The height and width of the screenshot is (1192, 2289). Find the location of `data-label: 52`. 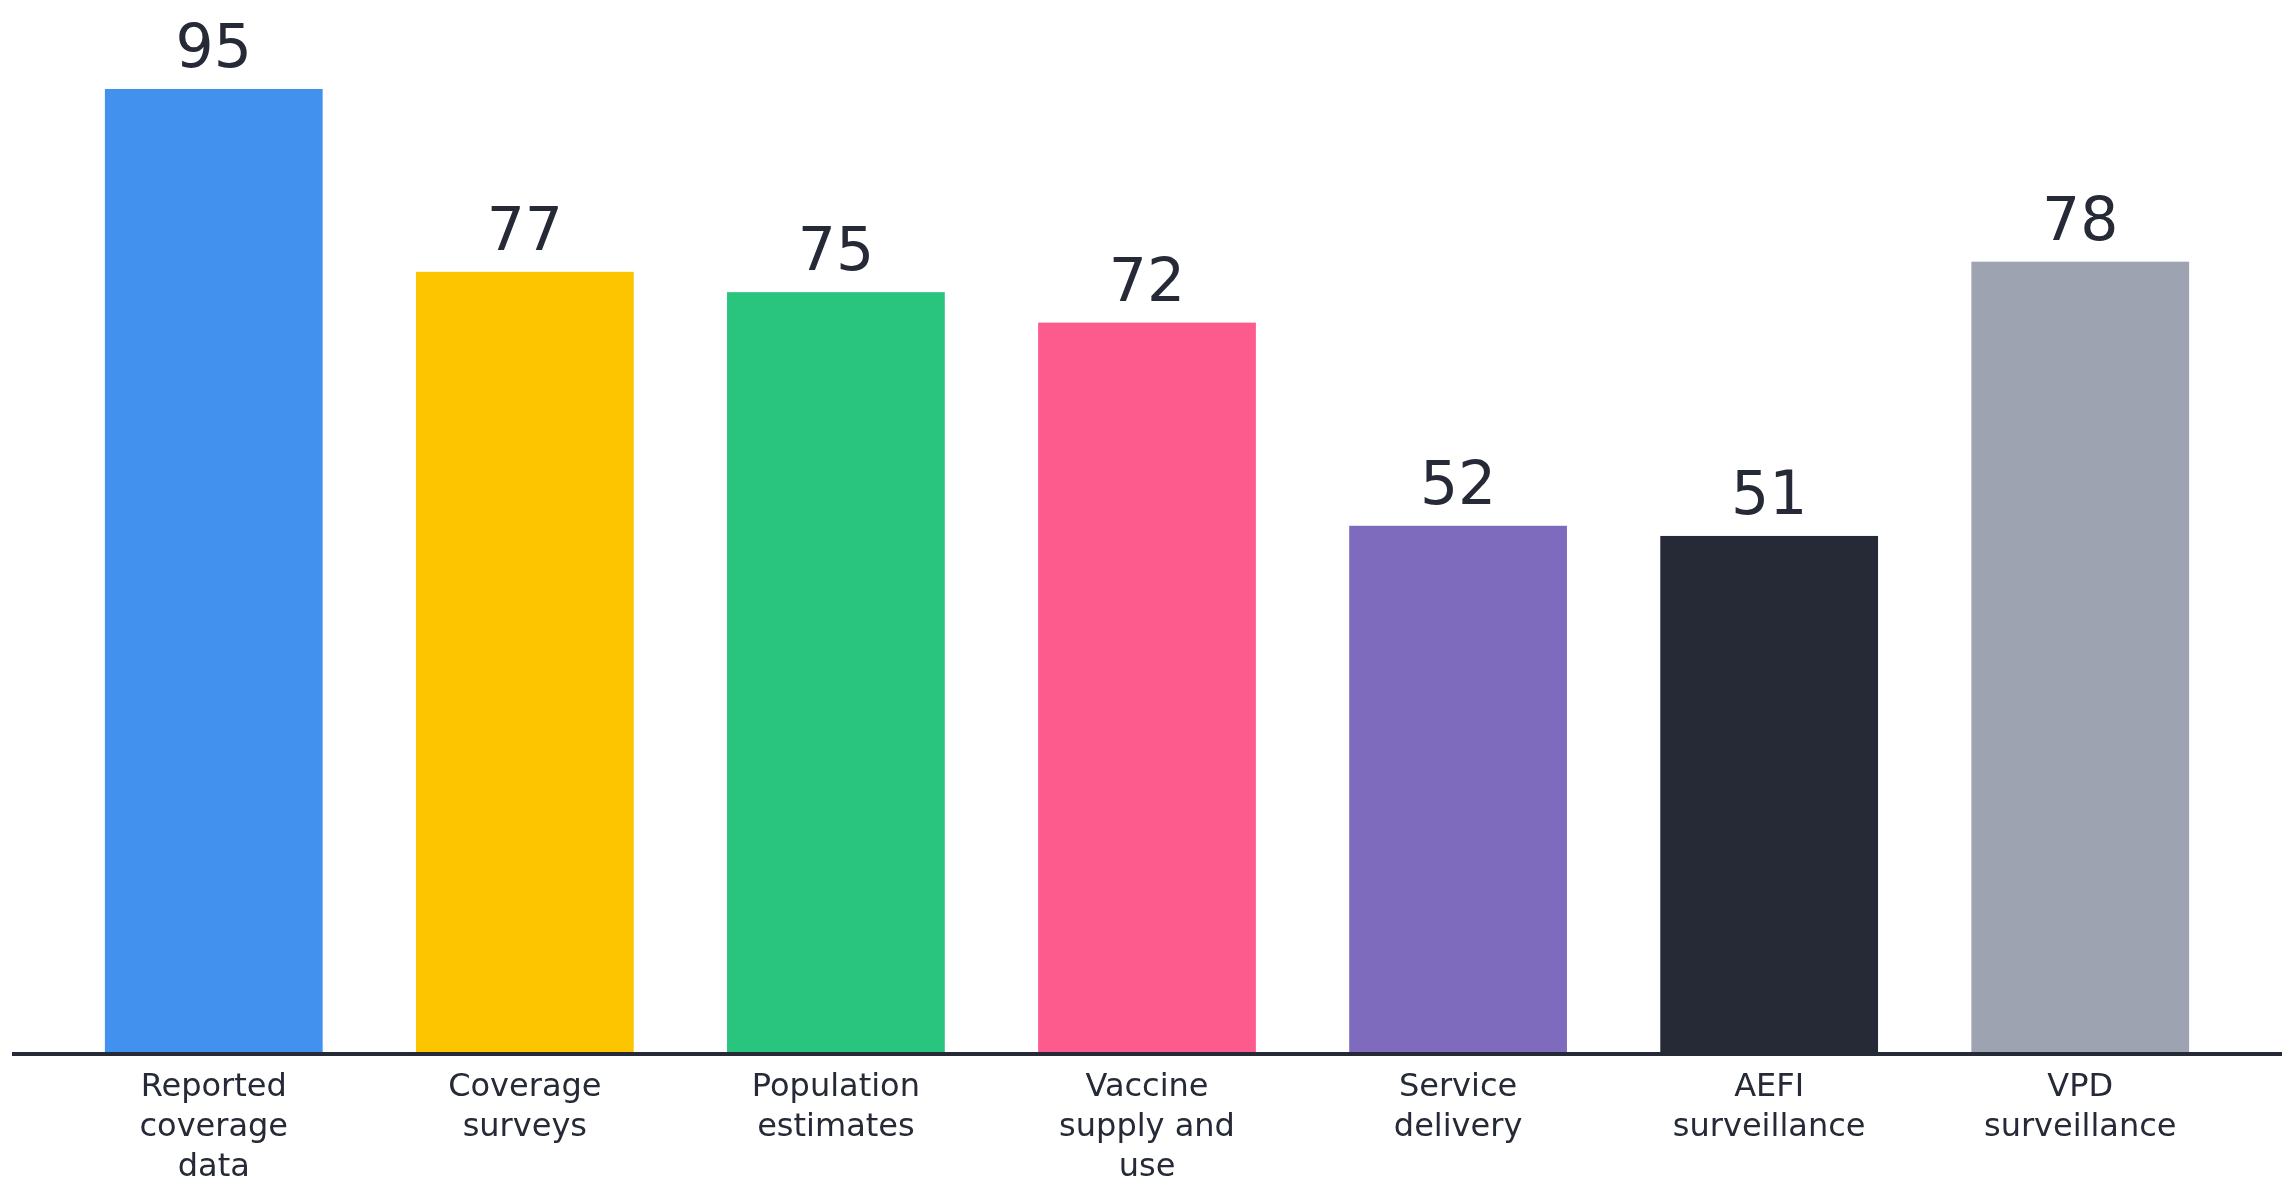

data-label: 52 is located at coordinates (1458, 482).